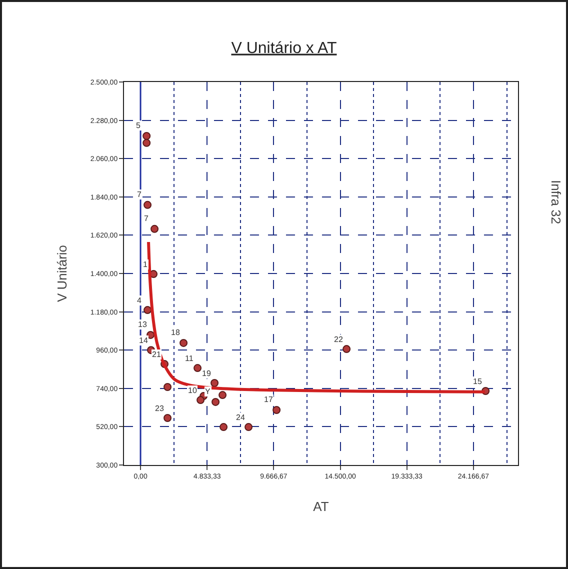 This screenshot has width=568, height=569. I want to click on annotation: 4, so click(139, 300).